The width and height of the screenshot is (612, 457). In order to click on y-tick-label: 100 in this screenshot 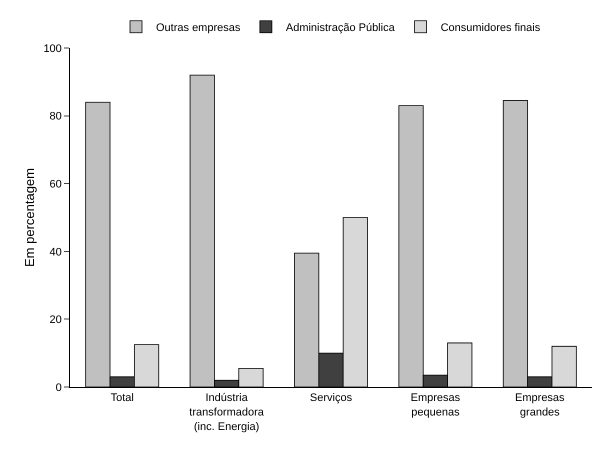, I will do `click(52, 48)`.